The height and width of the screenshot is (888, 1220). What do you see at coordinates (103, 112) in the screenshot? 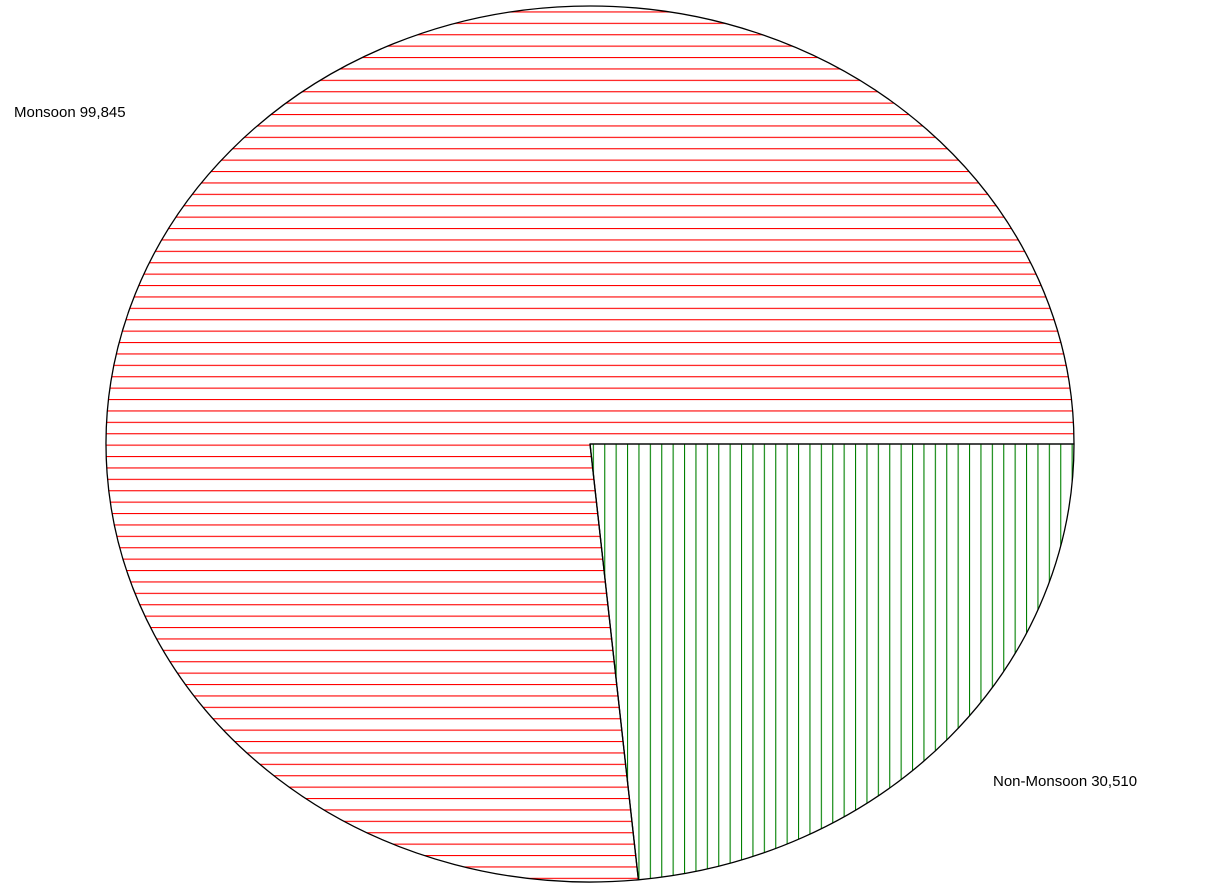
I see `slice-label-monsoon-value: 99,845` at bounding box center [103, 112].